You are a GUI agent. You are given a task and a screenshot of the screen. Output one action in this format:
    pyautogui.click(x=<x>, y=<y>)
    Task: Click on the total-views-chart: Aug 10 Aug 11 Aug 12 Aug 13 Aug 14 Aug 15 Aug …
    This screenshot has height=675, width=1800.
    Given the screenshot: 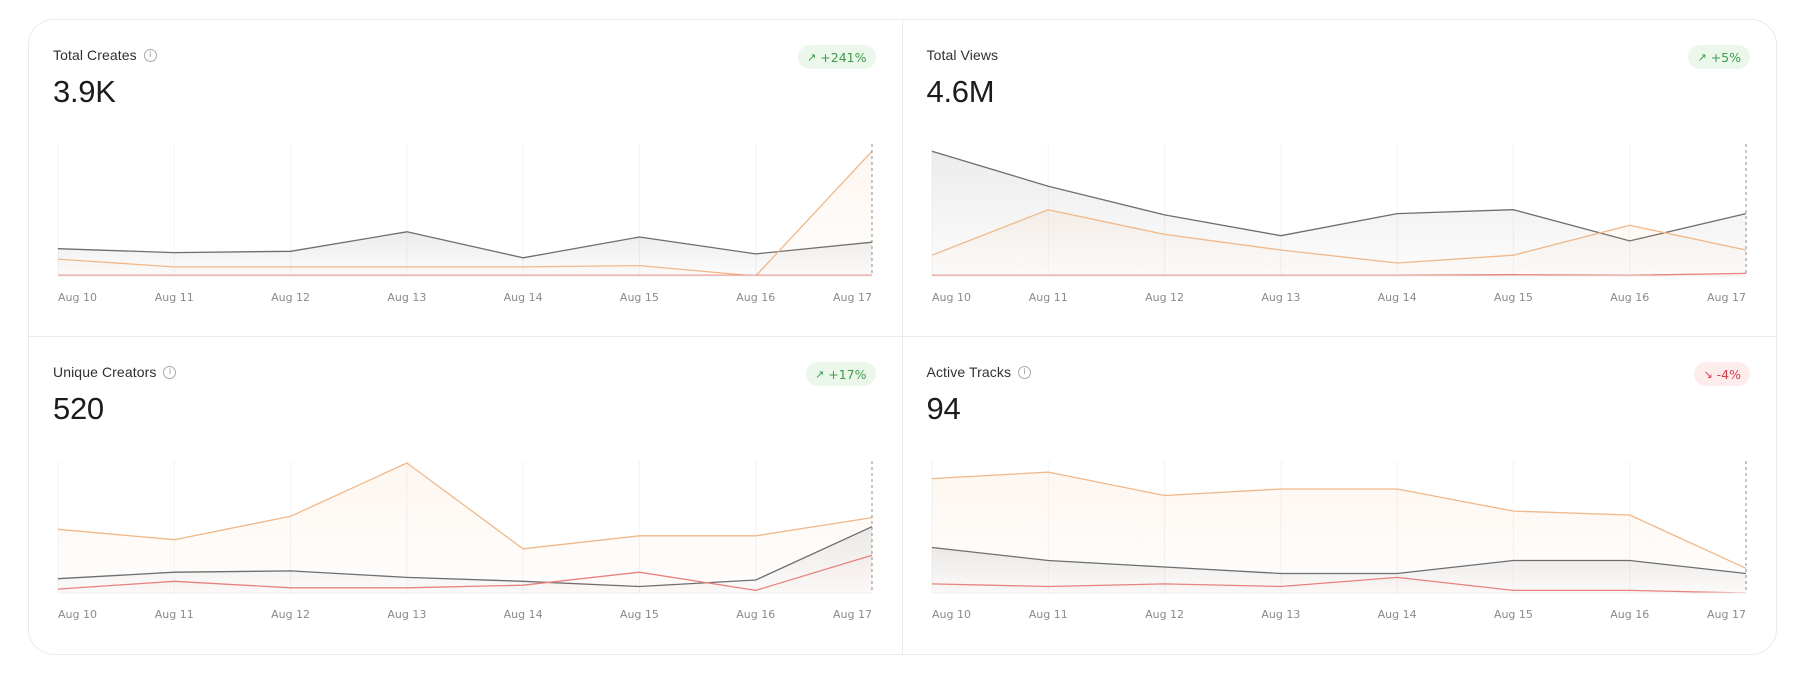 What is the action you would take?
    pyautogui.click(x=1338, y=224)
    